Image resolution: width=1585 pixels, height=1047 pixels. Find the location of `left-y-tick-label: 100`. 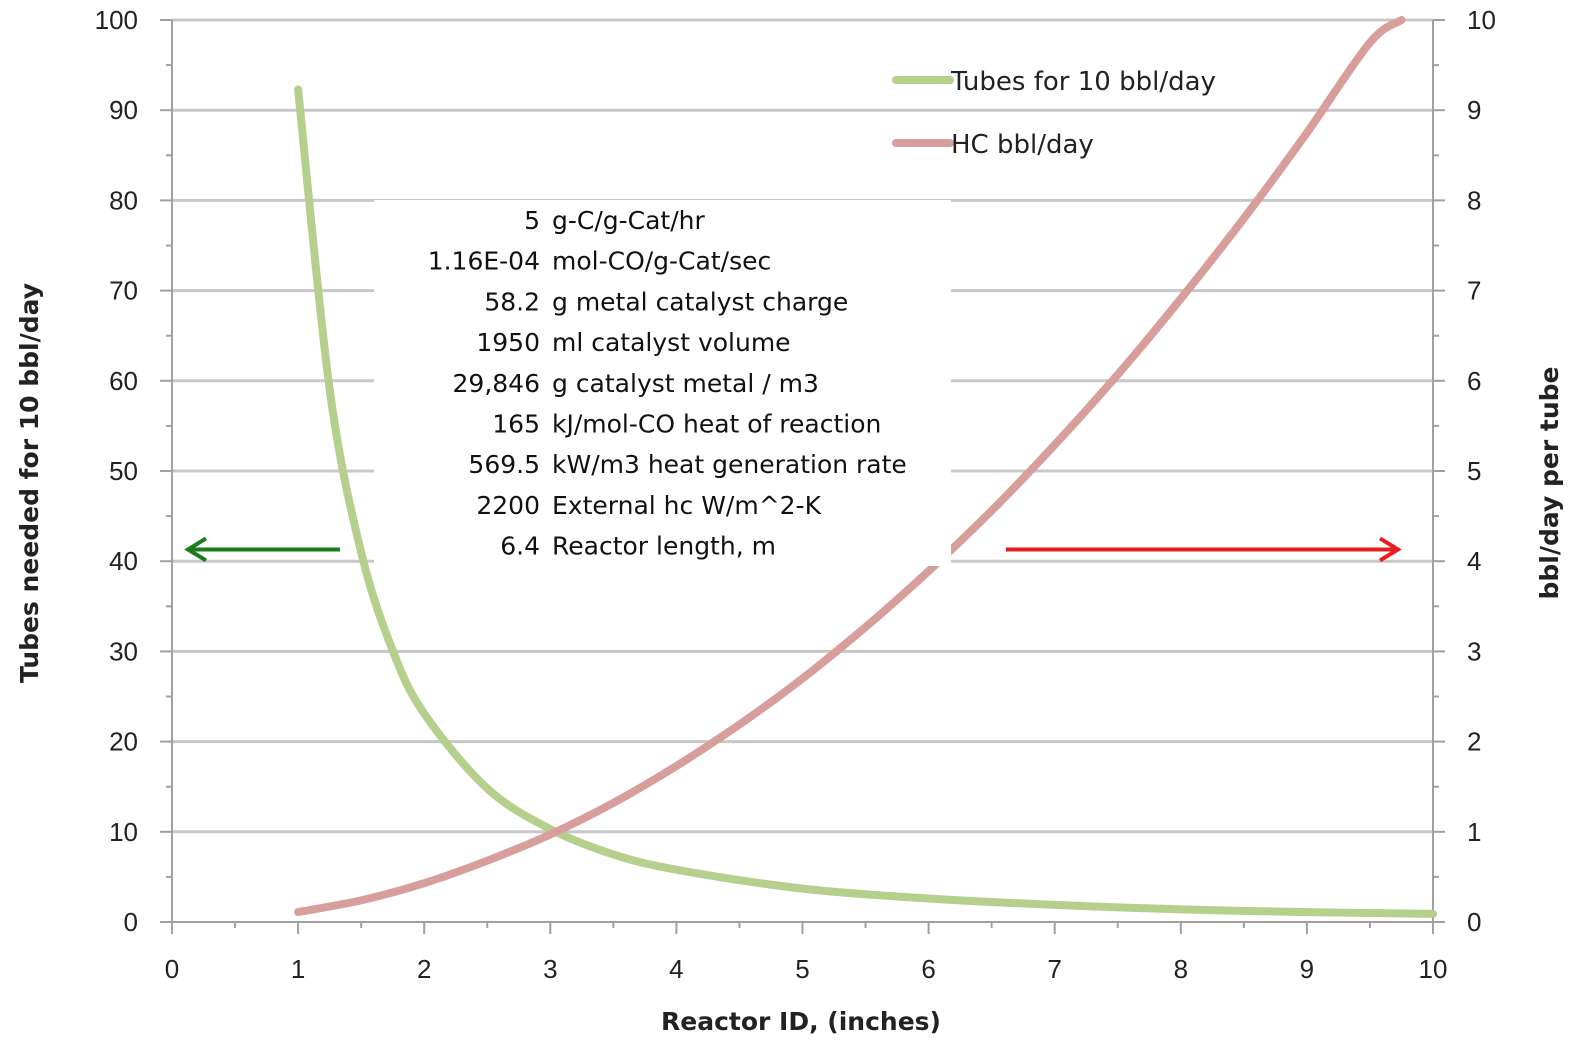

left-y-tick-label: 100 is located at coordinates (116, 20).